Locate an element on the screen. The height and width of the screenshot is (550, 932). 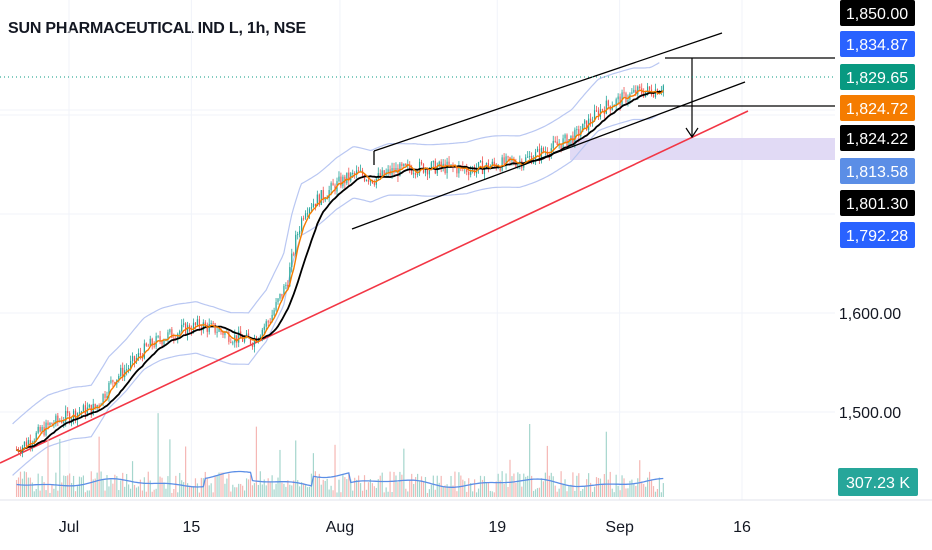
price-label-text: 1,813.58 is located at coordinates (877, 172).